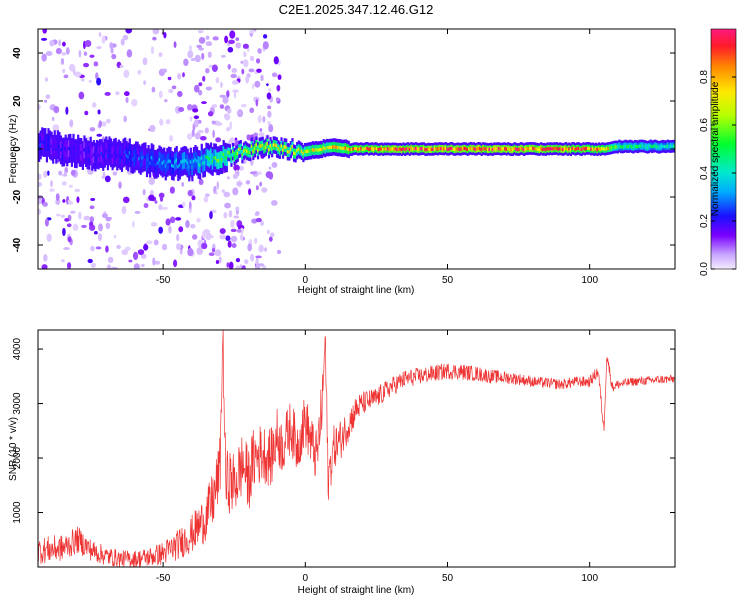 Image resolution: width=750 pixels, height=600 pixels. What do you see at coordinates (356, 9) in the screenshot?
I see `figure-title: C2E1.2025.347.12.46.G12` at bounding box center [356, 9].